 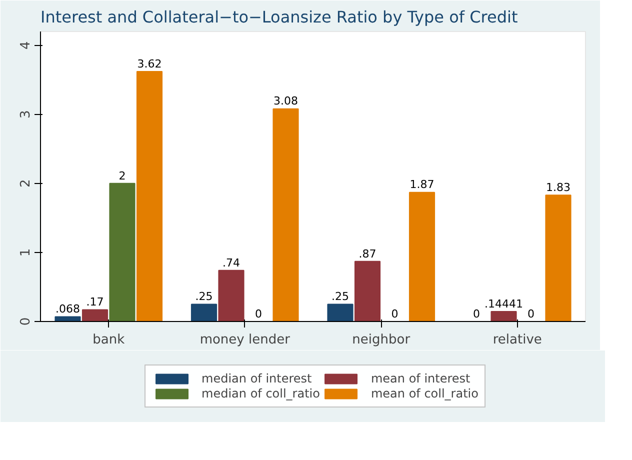 I want to click on x-tick-label: money lender, so click(x=245, y=340).